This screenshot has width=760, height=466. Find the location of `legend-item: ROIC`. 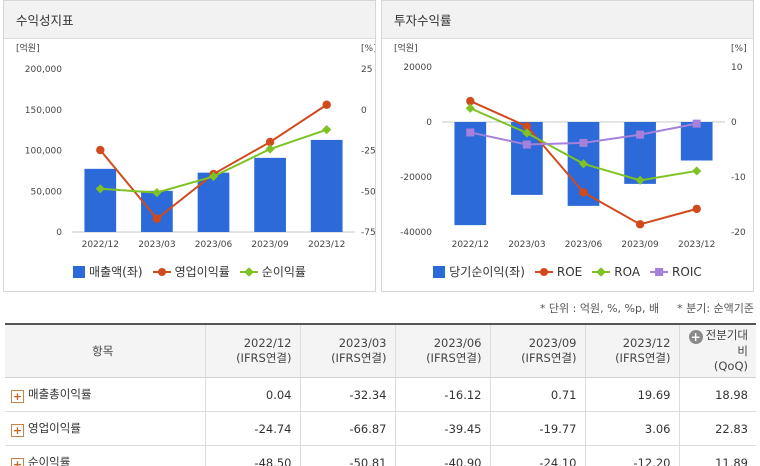

legend-item: ROIC is located at coordinates (676, 272).